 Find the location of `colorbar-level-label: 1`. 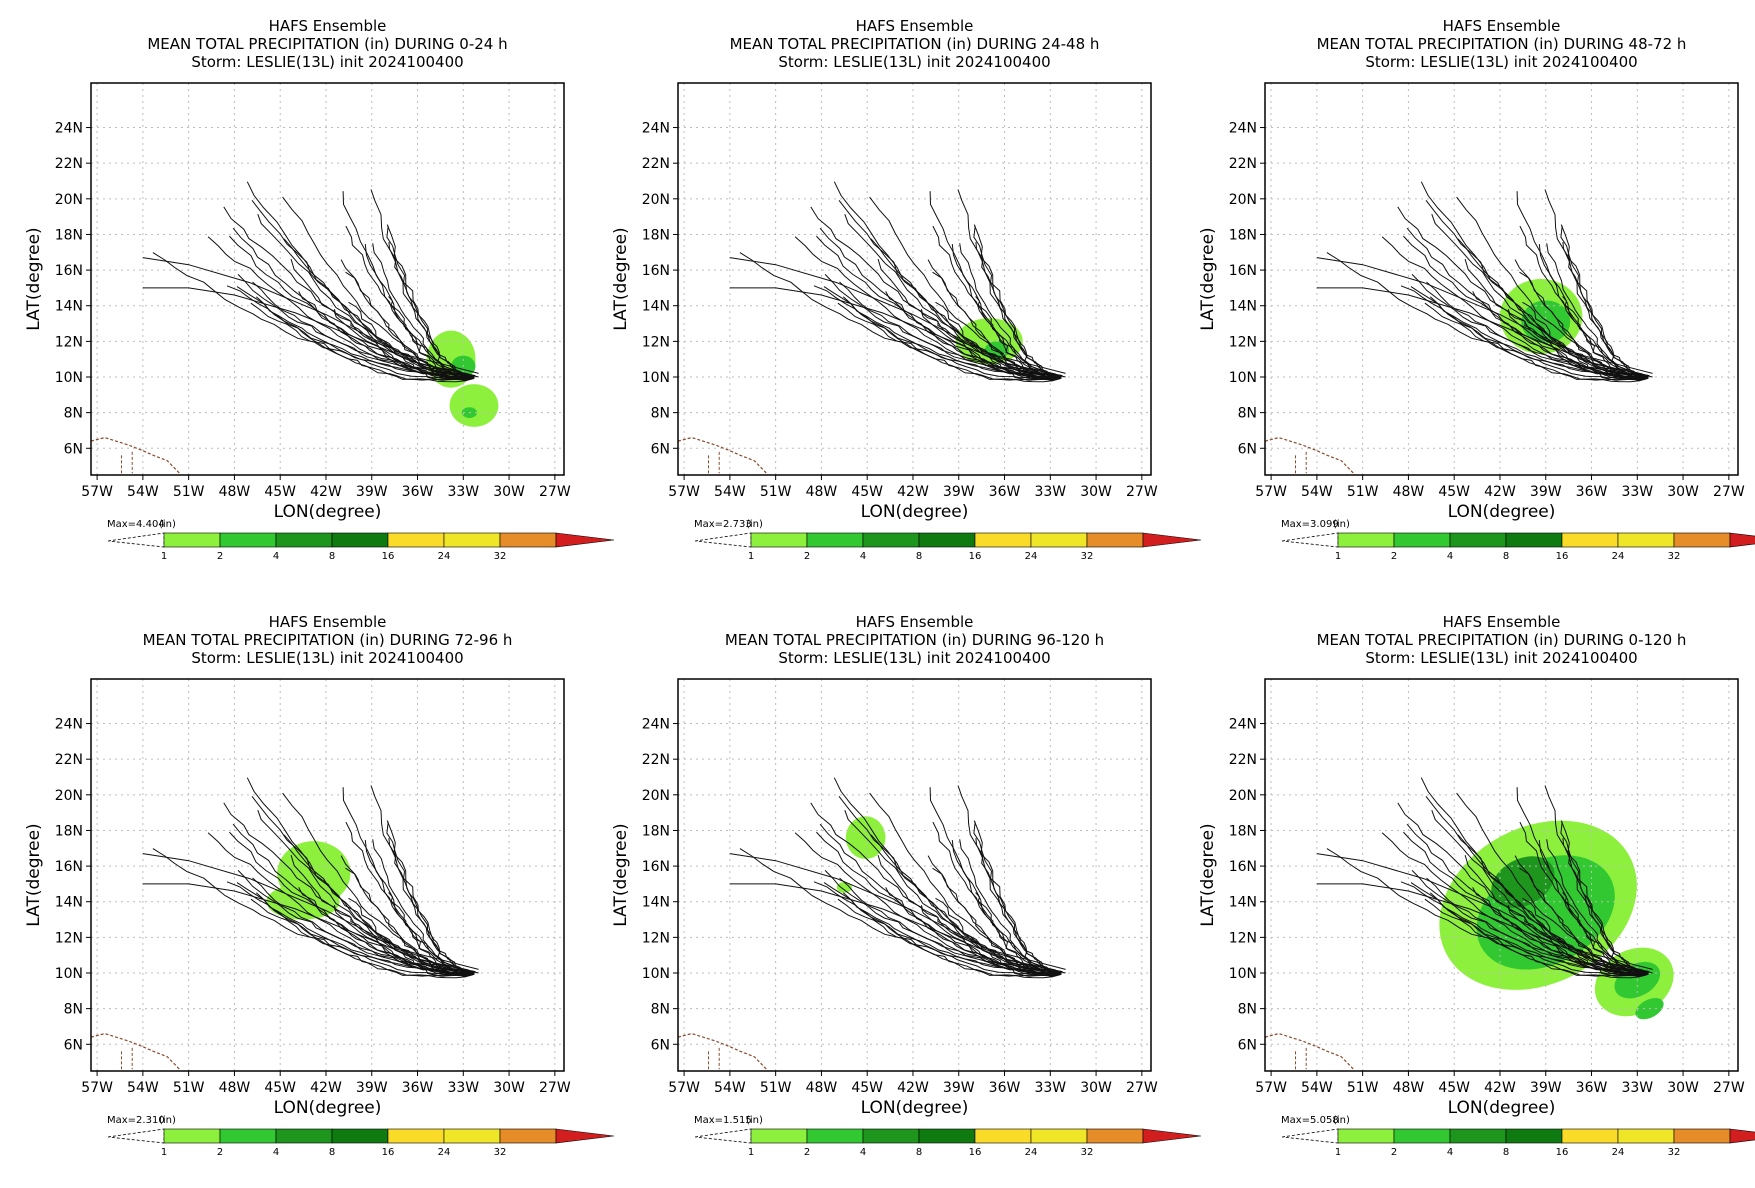

colorbar-level-label: 1 is located at coordinates (164, 556).